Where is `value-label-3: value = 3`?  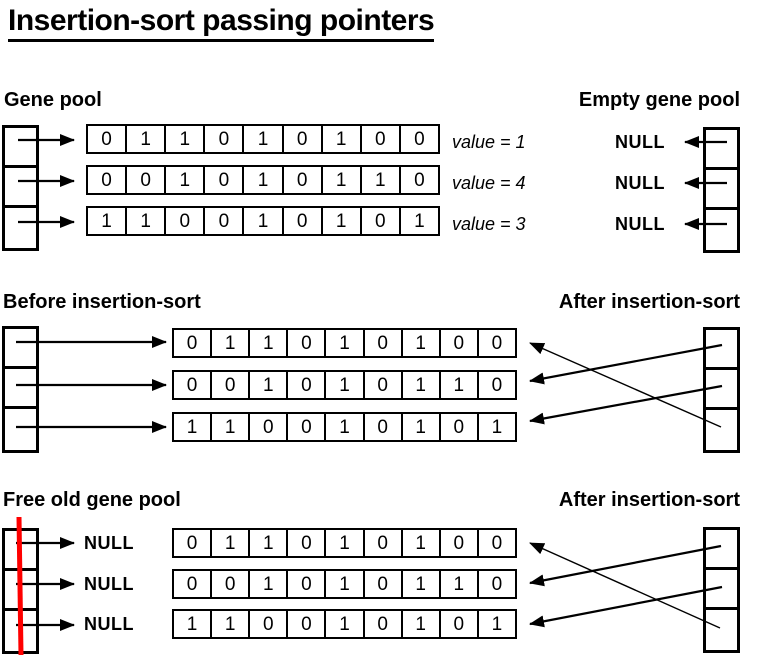
value-label-3: value = 3 is located at coordinates (489, 224).